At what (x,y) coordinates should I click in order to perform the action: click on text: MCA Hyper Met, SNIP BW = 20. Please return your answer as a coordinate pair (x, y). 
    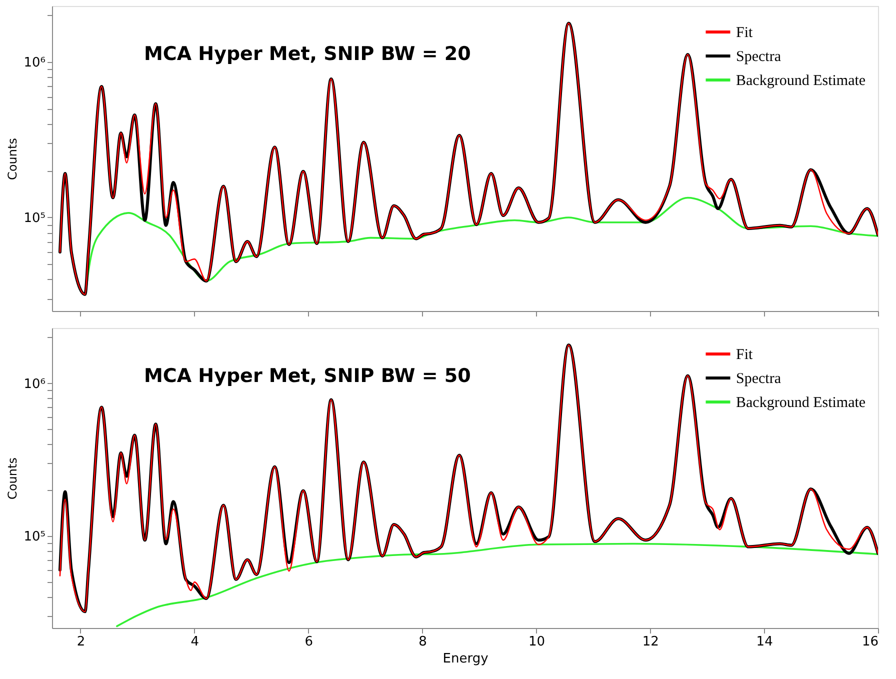
    Looking at the image, I should click on (307, 54).